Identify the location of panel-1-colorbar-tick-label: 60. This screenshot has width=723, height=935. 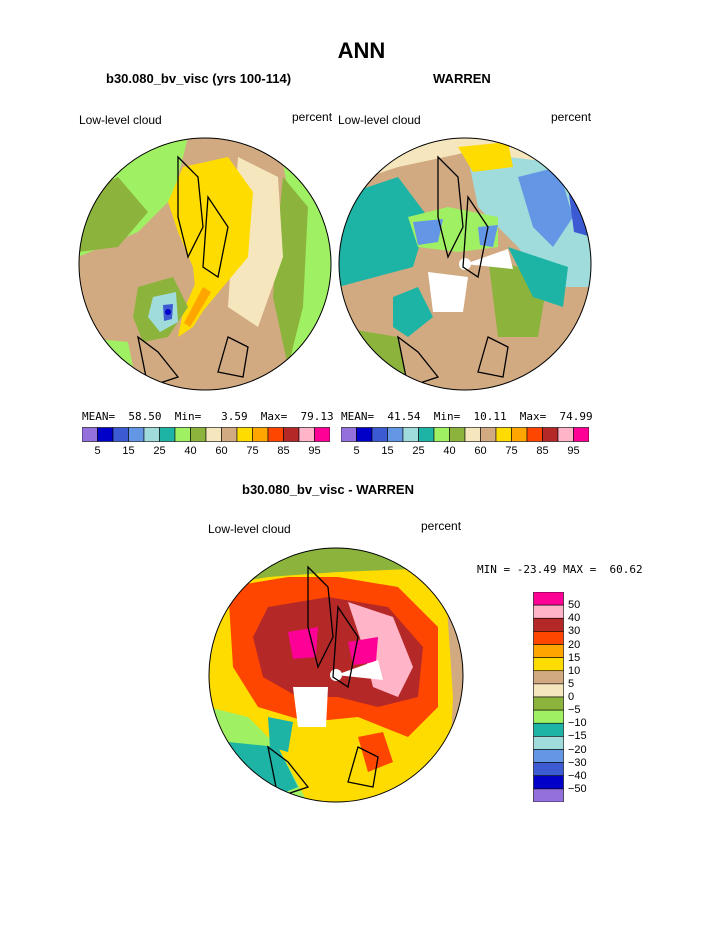
(221, 451).